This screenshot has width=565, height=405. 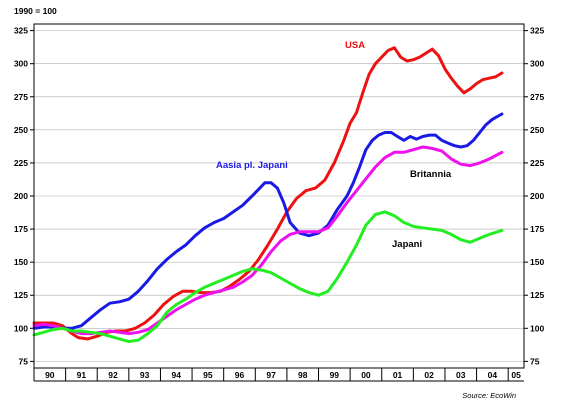 I want to click on x-tick-label: 94, so click(x=177, y=375).